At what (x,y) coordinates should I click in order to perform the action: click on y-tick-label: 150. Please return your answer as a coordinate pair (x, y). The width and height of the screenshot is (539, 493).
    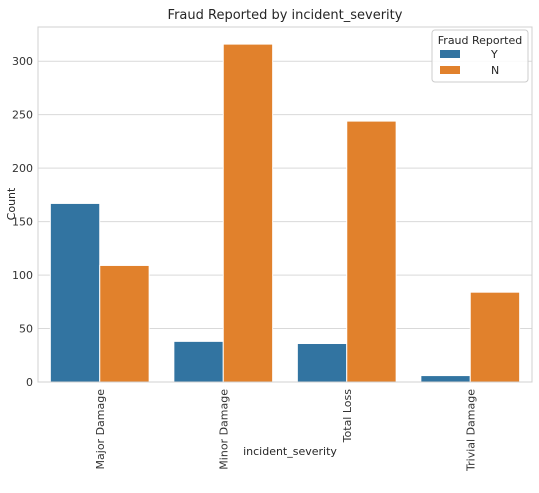
    Looking at the image, I should click on (22, 222).